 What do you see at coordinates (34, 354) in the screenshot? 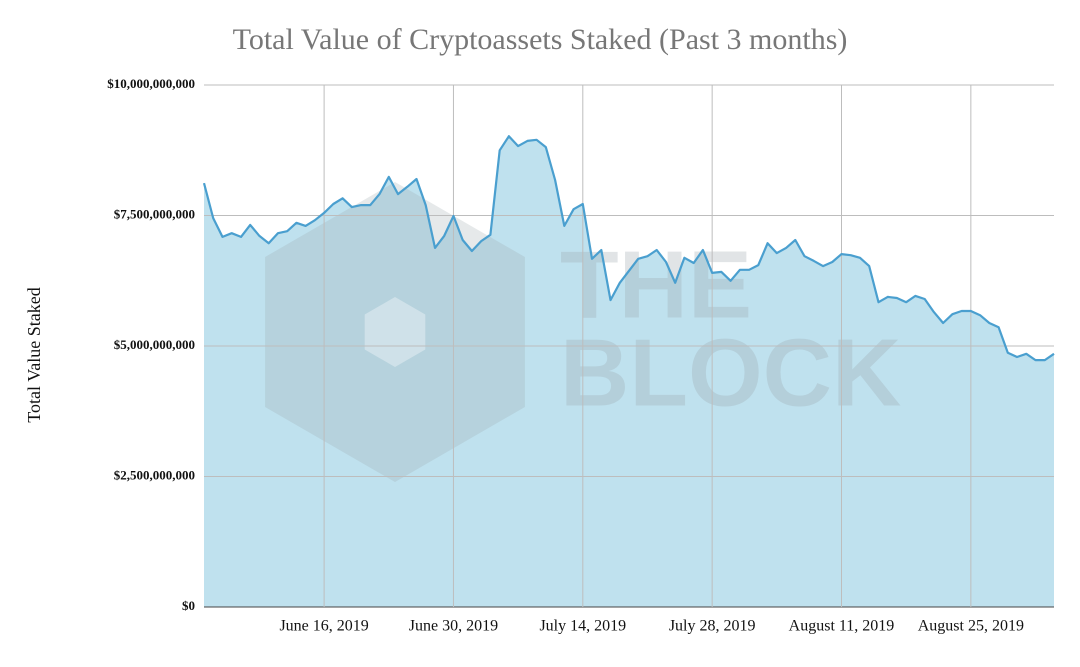
I see `y-axis-label: Total Value Staked` at bounding box center [34, 354].